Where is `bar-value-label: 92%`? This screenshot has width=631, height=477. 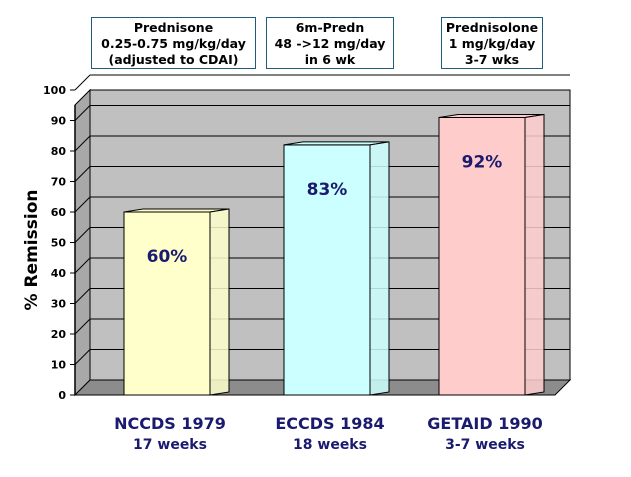
bar-value-label: 92% is located at coordinates (482, 162).